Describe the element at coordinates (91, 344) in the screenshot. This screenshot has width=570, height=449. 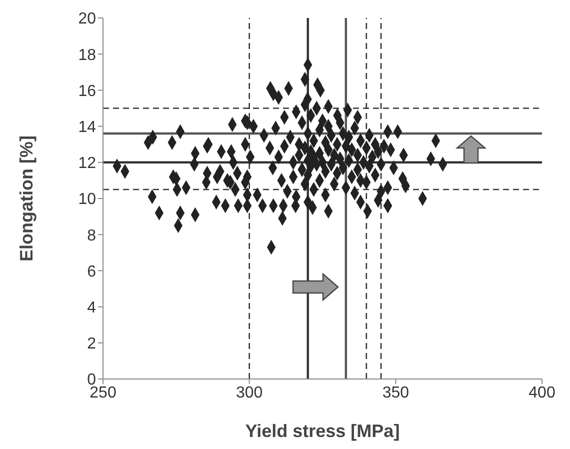
I see `y-tick-label: 2` at that location.